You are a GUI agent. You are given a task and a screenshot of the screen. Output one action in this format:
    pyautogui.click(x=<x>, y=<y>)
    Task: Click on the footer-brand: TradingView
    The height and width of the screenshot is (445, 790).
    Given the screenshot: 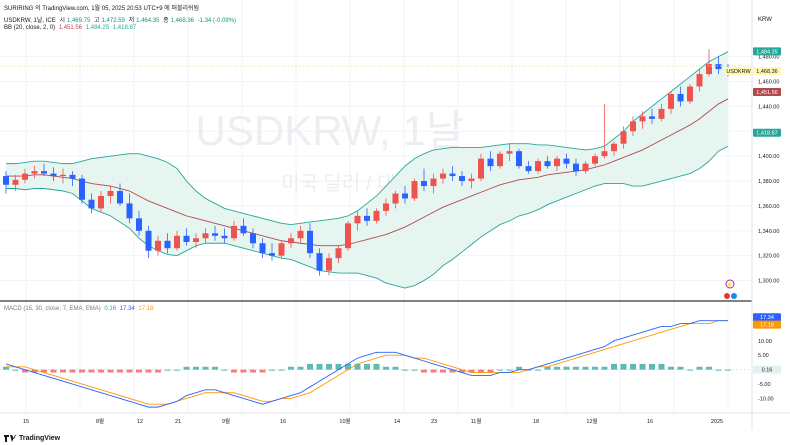 What is the action you would take?
    pyautogui.click(x=32, y=438)
    